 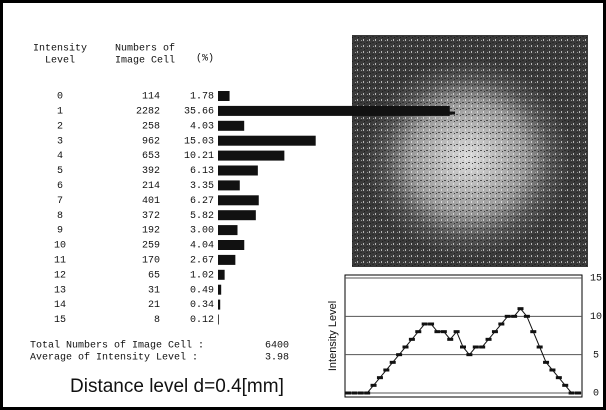 What do you see at coordinates (277, 358) in the screenshot?
I see `average-value: 3.98` at bounding box center [277, 358].